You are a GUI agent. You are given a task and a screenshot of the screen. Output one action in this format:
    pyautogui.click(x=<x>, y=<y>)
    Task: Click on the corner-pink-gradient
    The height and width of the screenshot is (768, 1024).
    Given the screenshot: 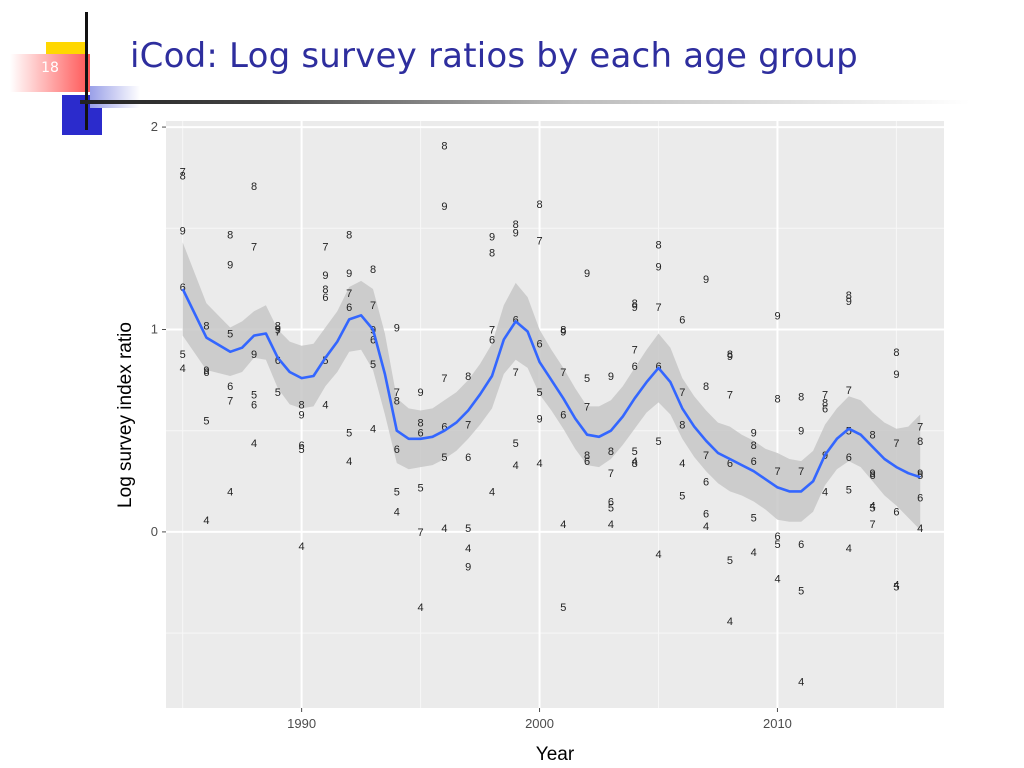 What is the action you would take?
    pyautogui.click(x=50, y=73)
    